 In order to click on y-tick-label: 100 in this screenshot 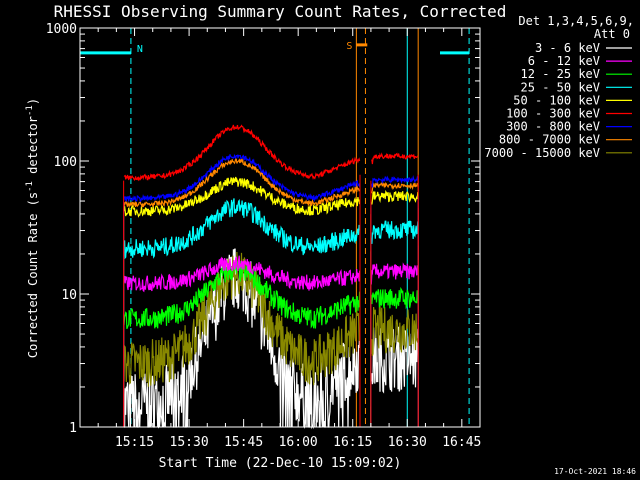, I will do `click(65, 162)`.